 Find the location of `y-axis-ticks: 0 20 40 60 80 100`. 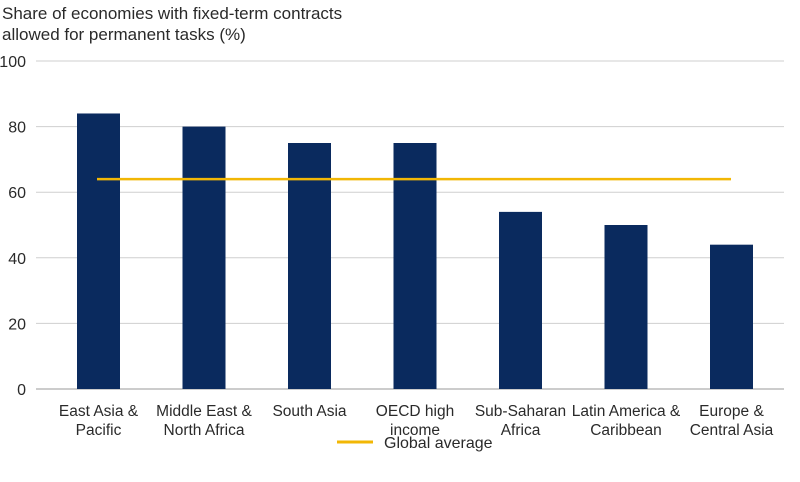

y-axis-ticks: 0 20 40 60 80 100 is located at coordinates (13, 226).